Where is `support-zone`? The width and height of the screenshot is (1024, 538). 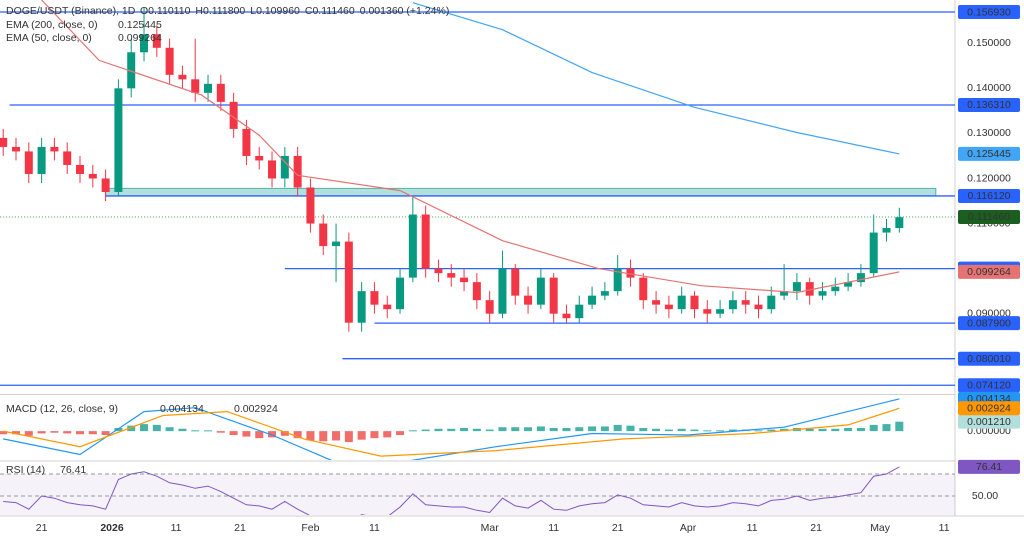 support-zone is located at coordinates (521, 192).